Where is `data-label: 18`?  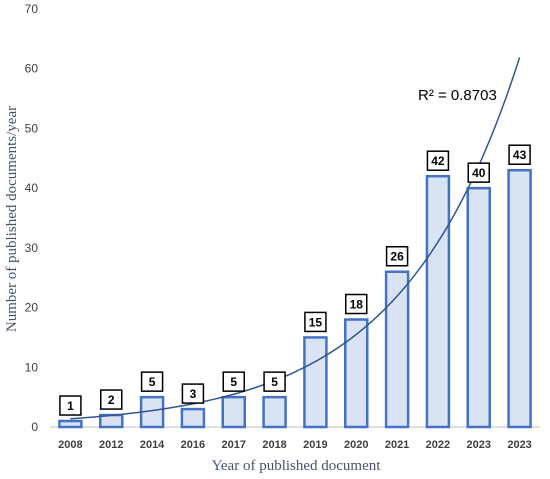 data-label: 18 is located at coordinates (357, 305).